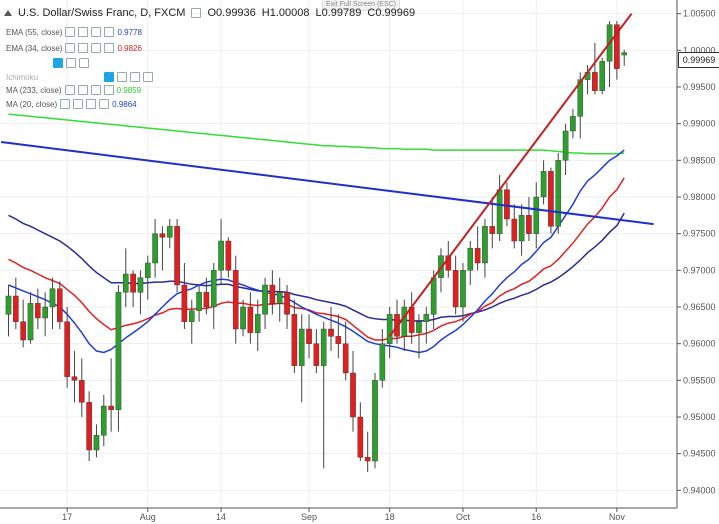 This screenshot has width=719, height=524. What do you see at coordinates (32, 104) in the screenshot?
I see `indicator-label: MA (20, close)` at bounding box center [32, 104].